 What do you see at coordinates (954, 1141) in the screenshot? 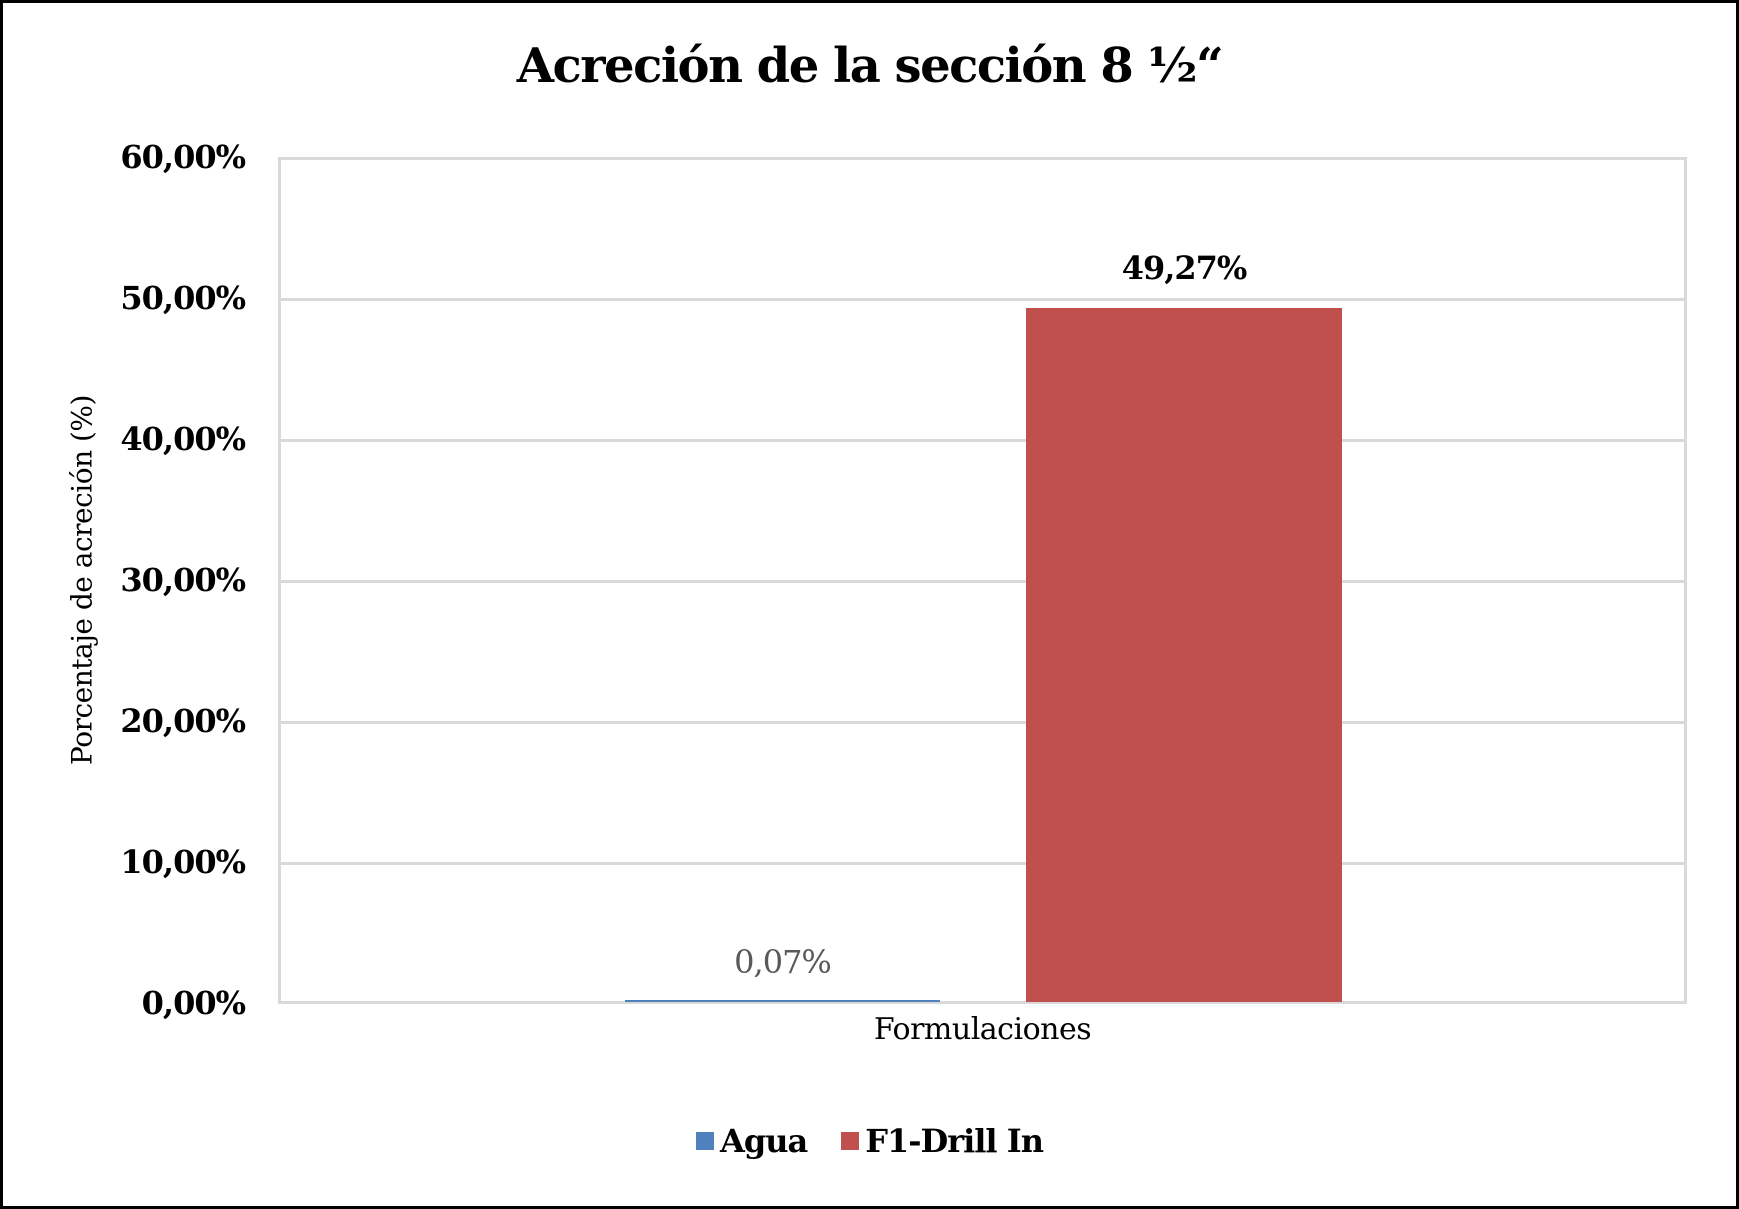
I see `legend-label-f1-drill-in: F1-Drill In` at bounding box center [954, 1141].